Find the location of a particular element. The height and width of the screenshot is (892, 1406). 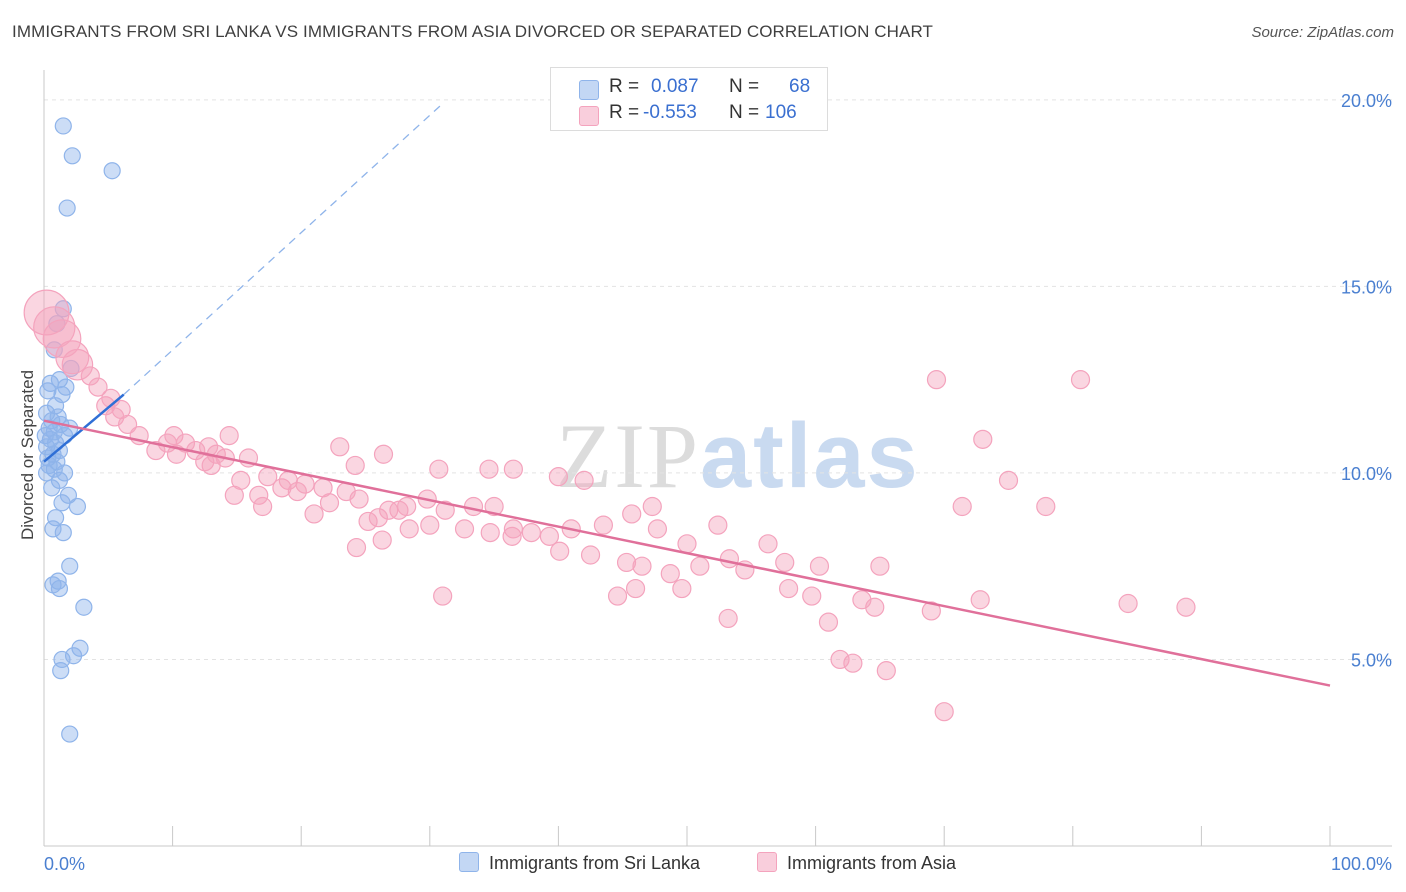

legend-n-value: 106 is located at coordinates (781, 112).